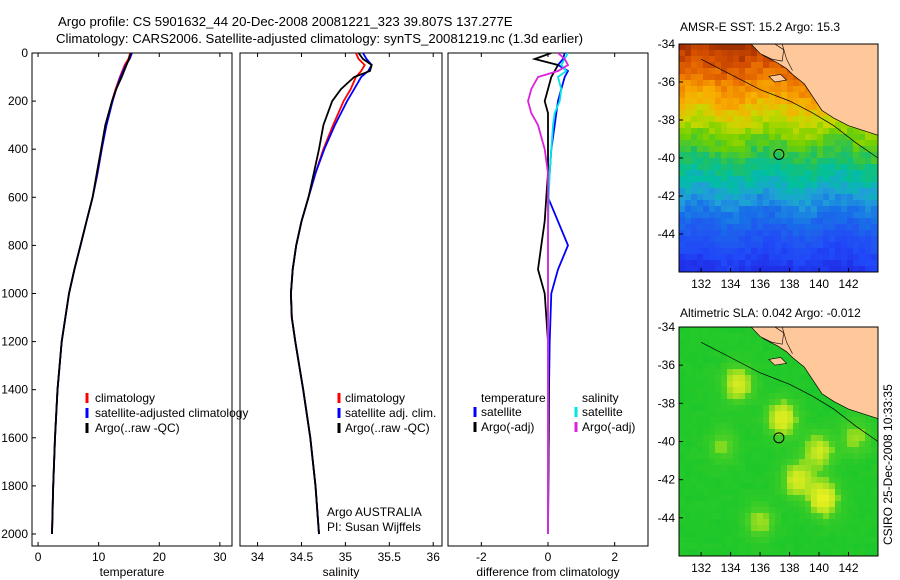 Image resolution: width=900 pixels, height=580 pixels. I want to click on x-tick-label: 142, so click(849, 284).